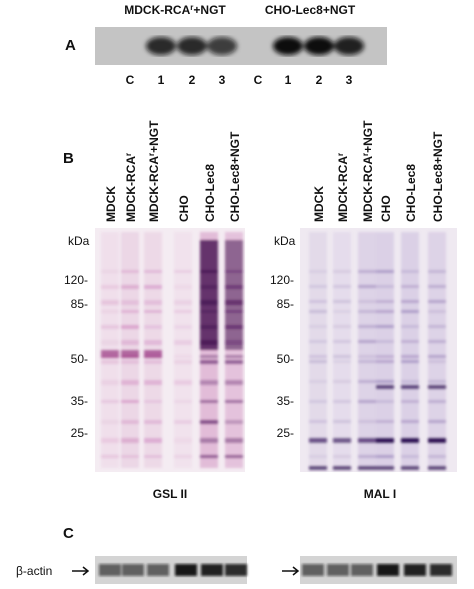 The width and height of the screenshot is (474, 589). Describe the element at coordinates (319, 204) in the screenshot. I see `lane-label: MDCK` at that location.